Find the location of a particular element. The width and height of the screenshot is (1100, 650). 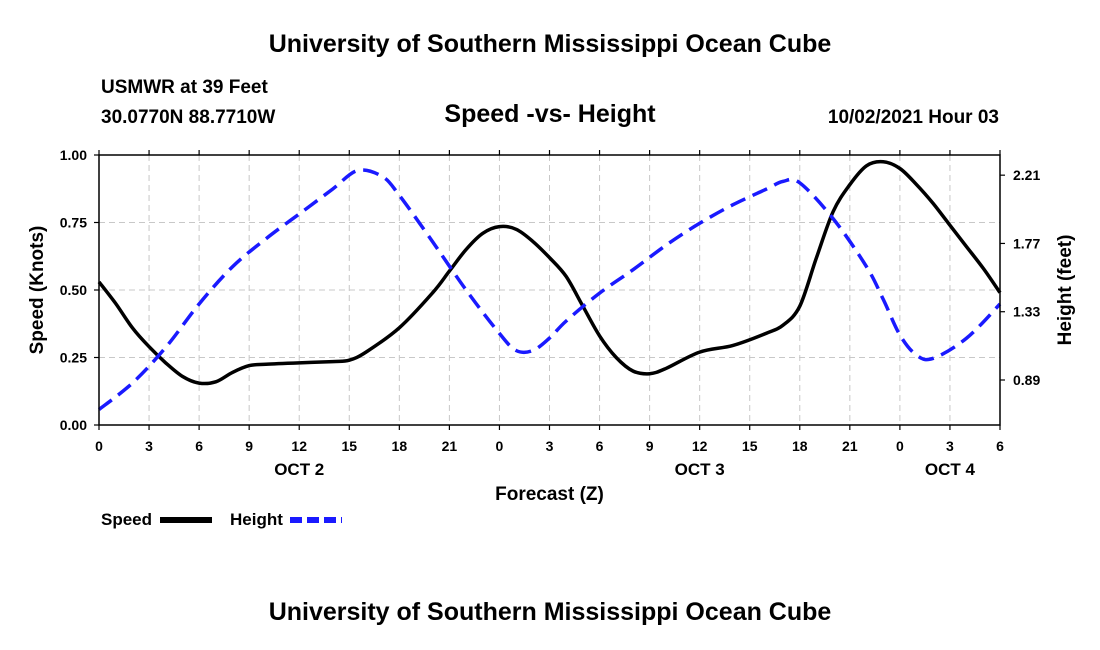

y2-tick-label: 2.21 is located at coordinates (1026, 175).